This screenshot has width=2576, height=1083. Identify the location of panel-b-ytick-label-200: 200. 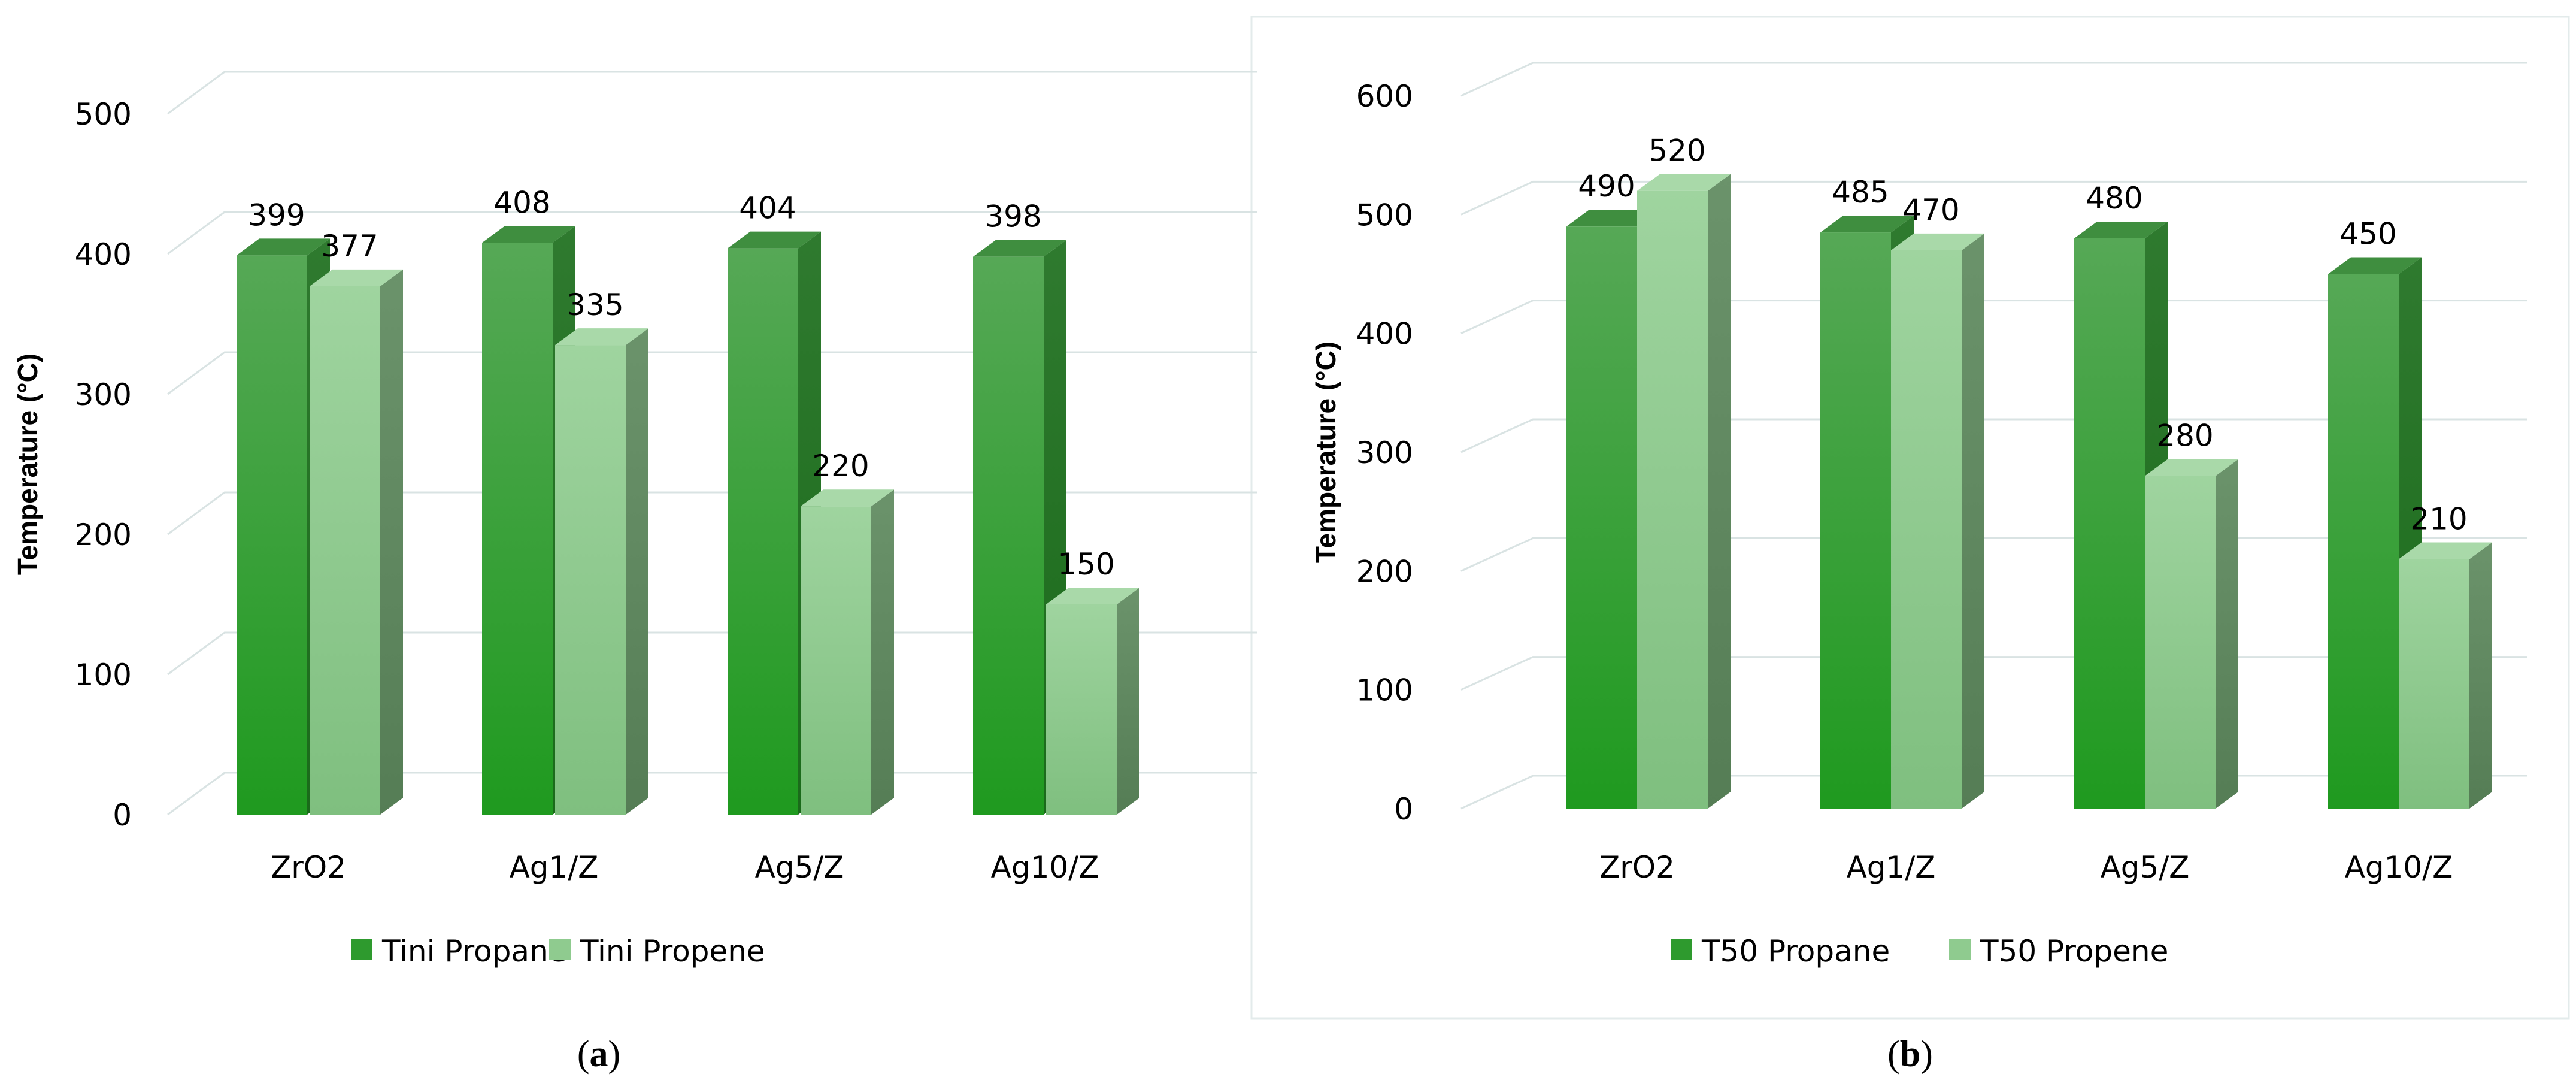
(1384, 571).